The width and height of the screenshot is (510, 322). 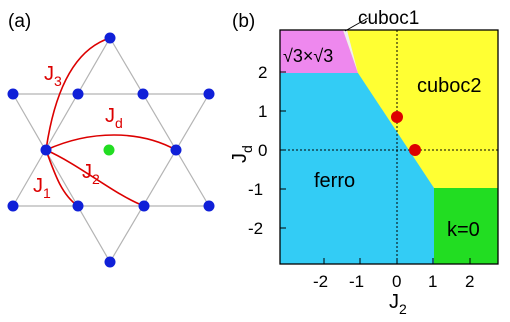 What do you see at coordinates (356, 281) in the screenshot?
I see `x-tick-label: -1` at bounding box center [356, 281].